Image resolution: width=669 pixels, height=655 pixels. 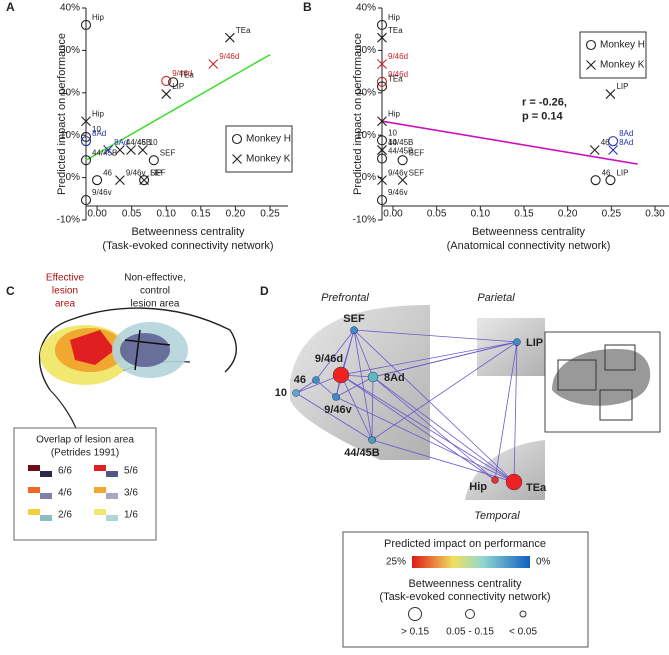 What do you see at coordinates (497, 516) in the screenshot?
I see `region-label: Temporal` at bounding box center [497, 516].